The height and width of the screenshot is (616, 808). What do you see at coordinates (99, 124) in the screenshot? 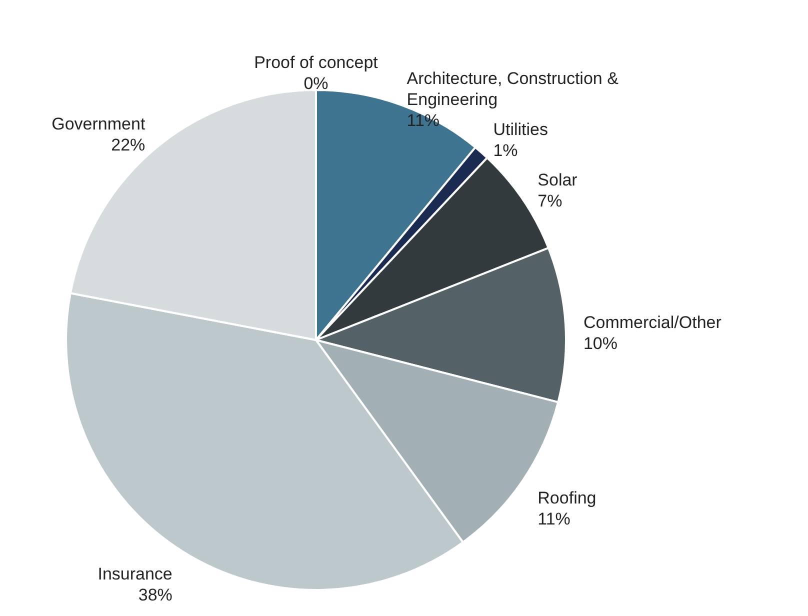
I see `slice-label: Government` at bounding box center [99, 124].